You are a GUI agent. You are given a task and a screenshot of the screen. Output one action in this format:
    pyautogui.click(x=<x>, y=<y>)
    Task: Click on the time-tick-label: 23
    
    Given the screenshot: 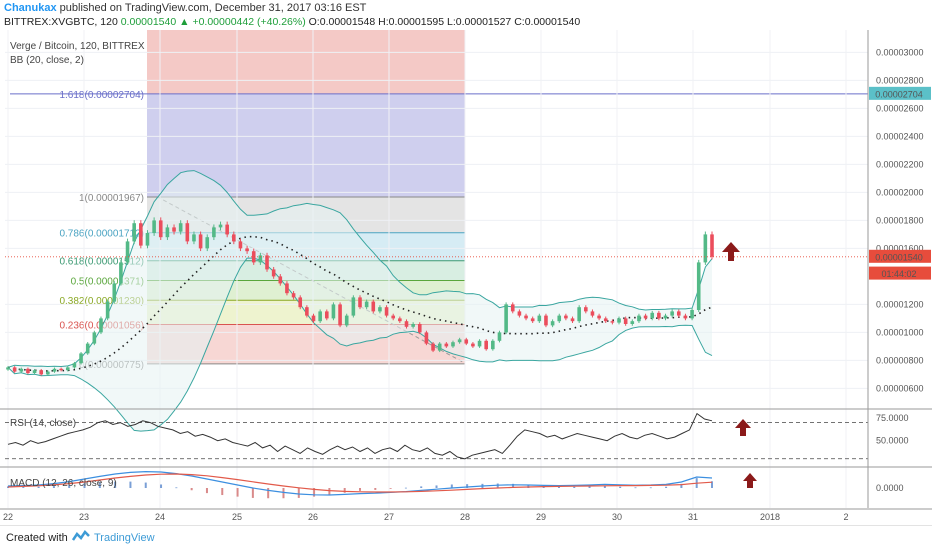 What is the action you would take?
    pyautogui.click(x=84, y=517)
    